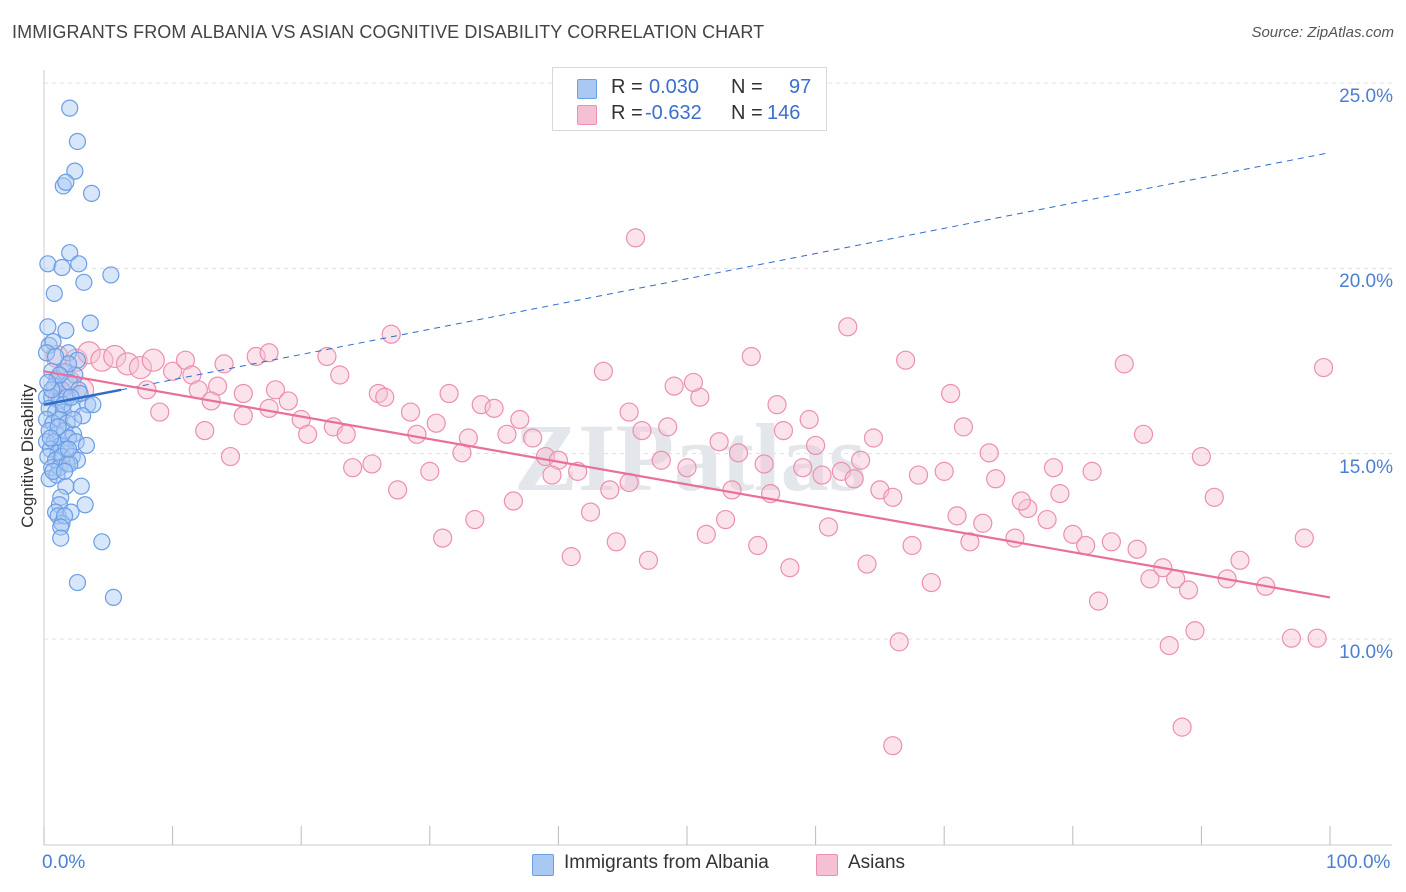  Describe the element at coordinates (747, 113) in the screenshot. I see `n-label: N =` at that location.